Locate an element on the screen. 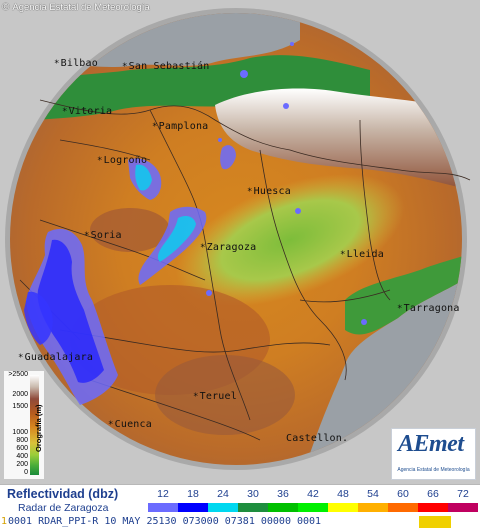 This screenshot has width=480, height=530. city-label: *Tarragona is located at coordinates (428, 308).